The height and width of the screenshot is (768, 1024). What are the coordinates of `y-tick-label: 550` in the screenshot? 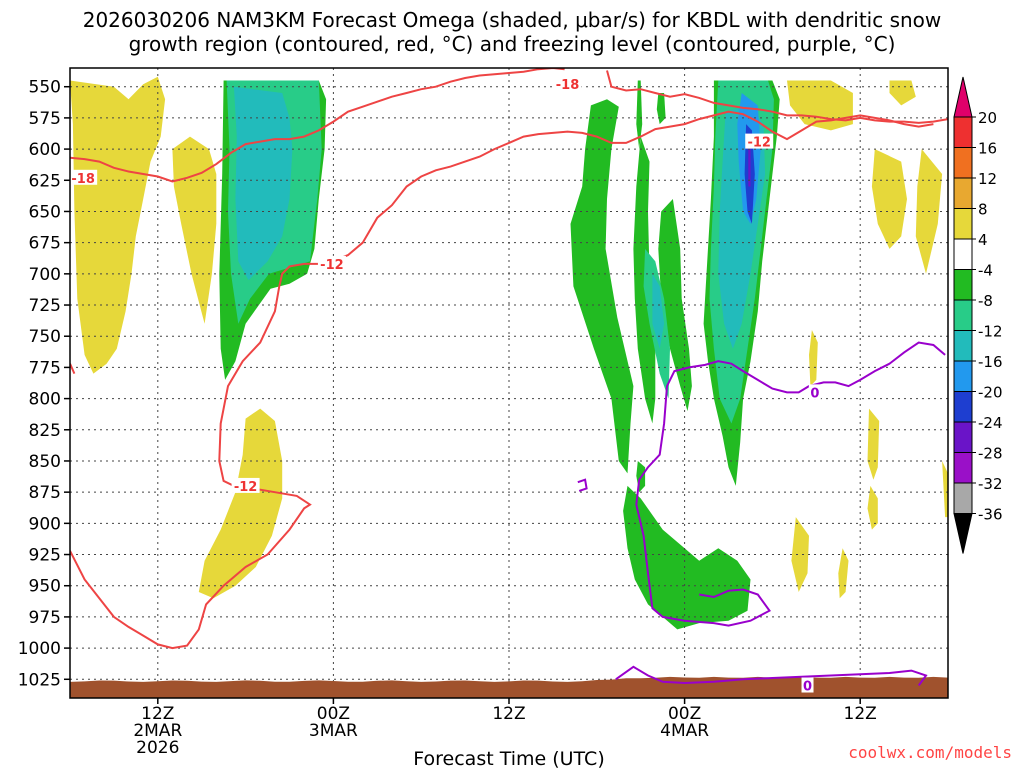 It's located at (45, 88).